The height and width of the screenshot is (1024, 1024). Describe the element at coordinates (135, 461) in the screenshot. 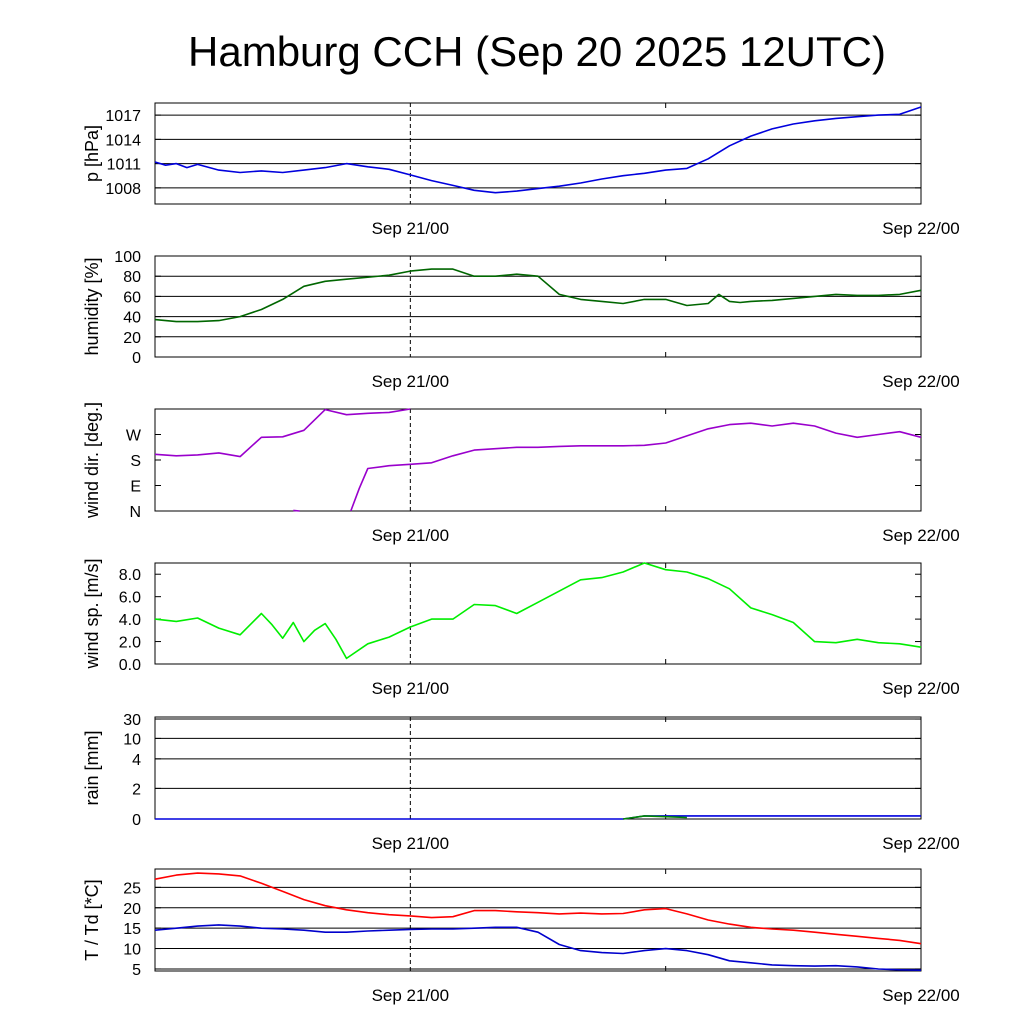

I see `y-tick-label: S` at that location.